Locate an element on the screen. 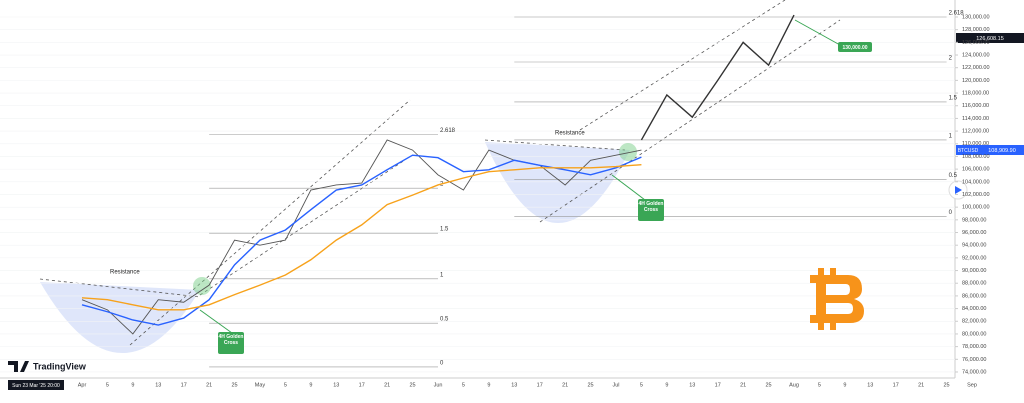 The width and height of the screenshot is (1024, 403). brand-name: TradingView is located at coordinates (60, 366).